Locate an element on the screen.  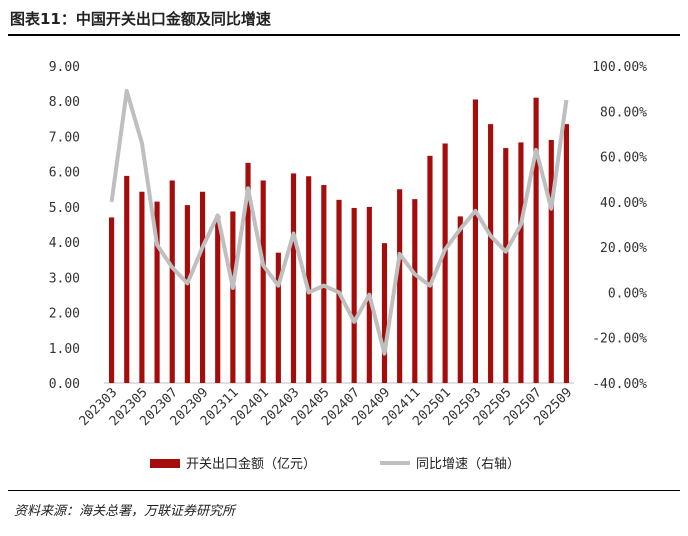
left-tick-label: 7.00 is located at coordinates (64, 137).